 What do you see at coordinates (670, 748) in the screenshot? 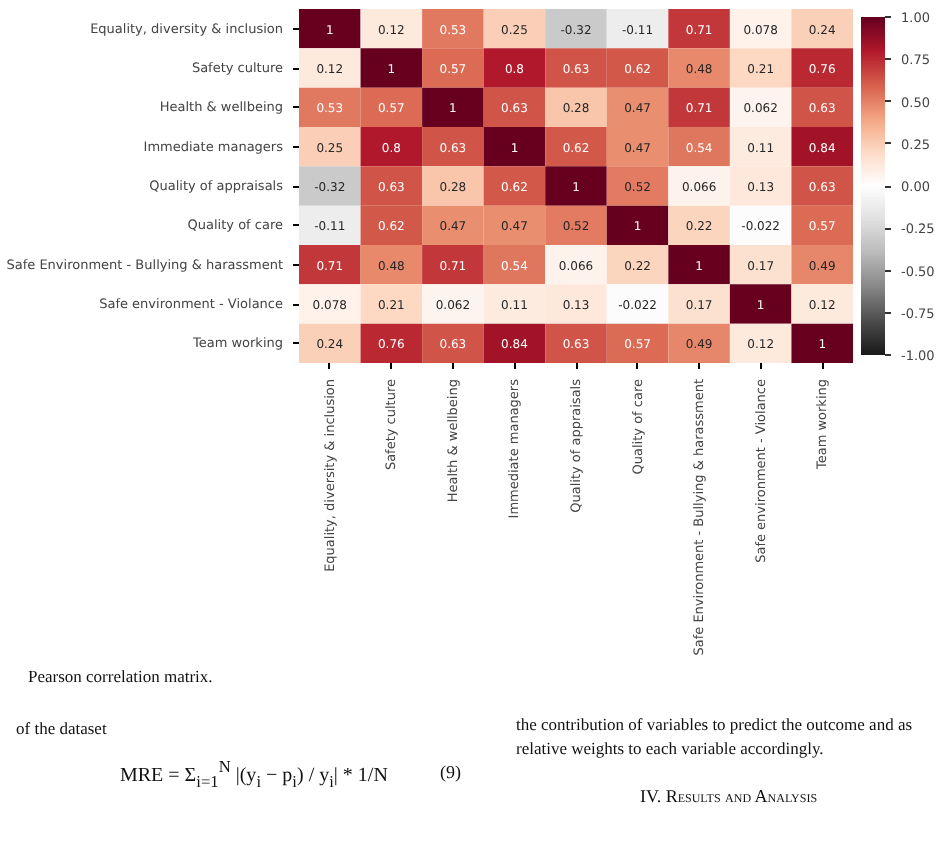
I see `text: relative weights to each variable accordingly.` at bounding box center [670, 748].